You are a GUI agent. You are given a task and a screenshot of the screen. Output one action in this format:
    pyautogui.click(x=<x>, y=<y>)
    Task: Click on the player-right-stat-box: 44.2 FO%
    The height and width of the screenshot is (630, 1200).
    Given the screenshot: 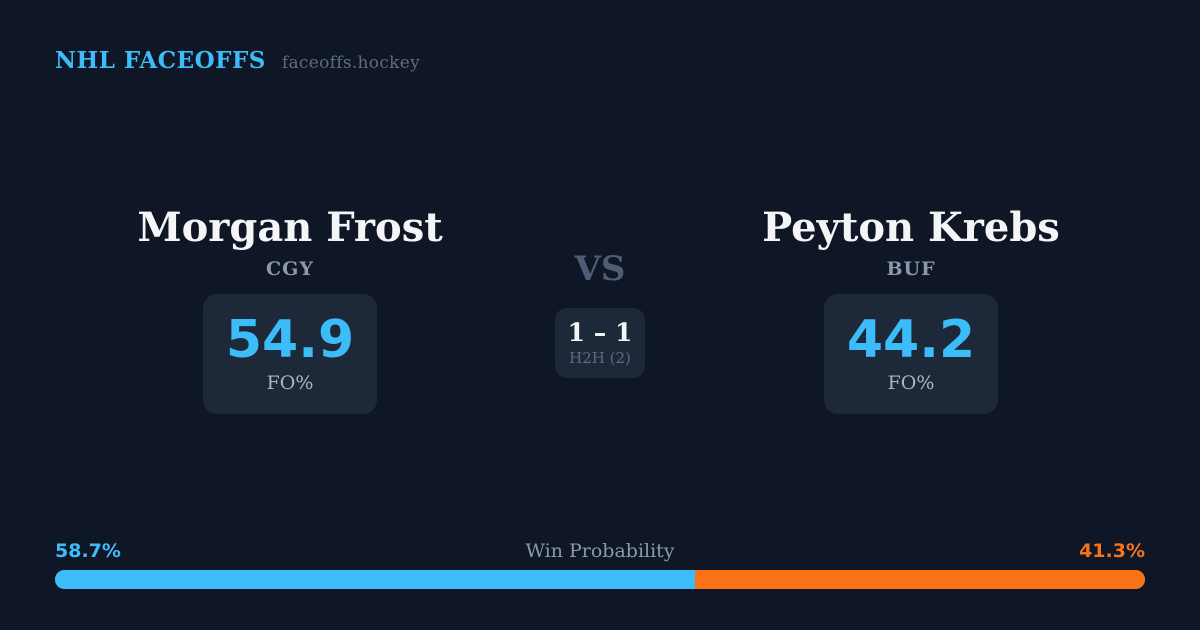 What is the action you would take?
    pyautogui.click(x=911, y=354)
    